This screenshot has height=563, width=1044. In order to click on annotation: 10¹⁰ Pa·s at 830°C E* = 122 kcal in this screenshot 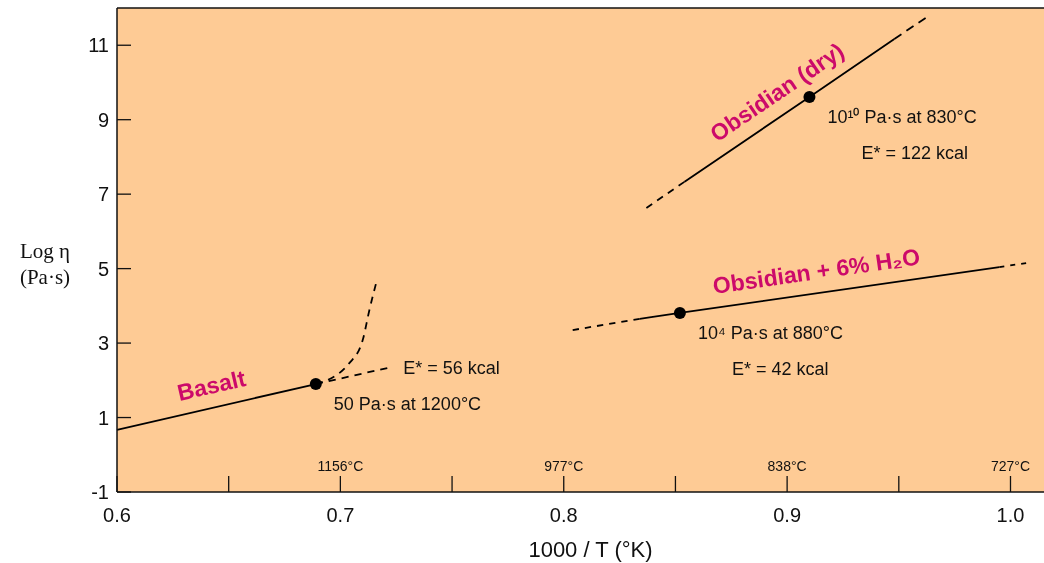, I will do `click(902, 135)`.